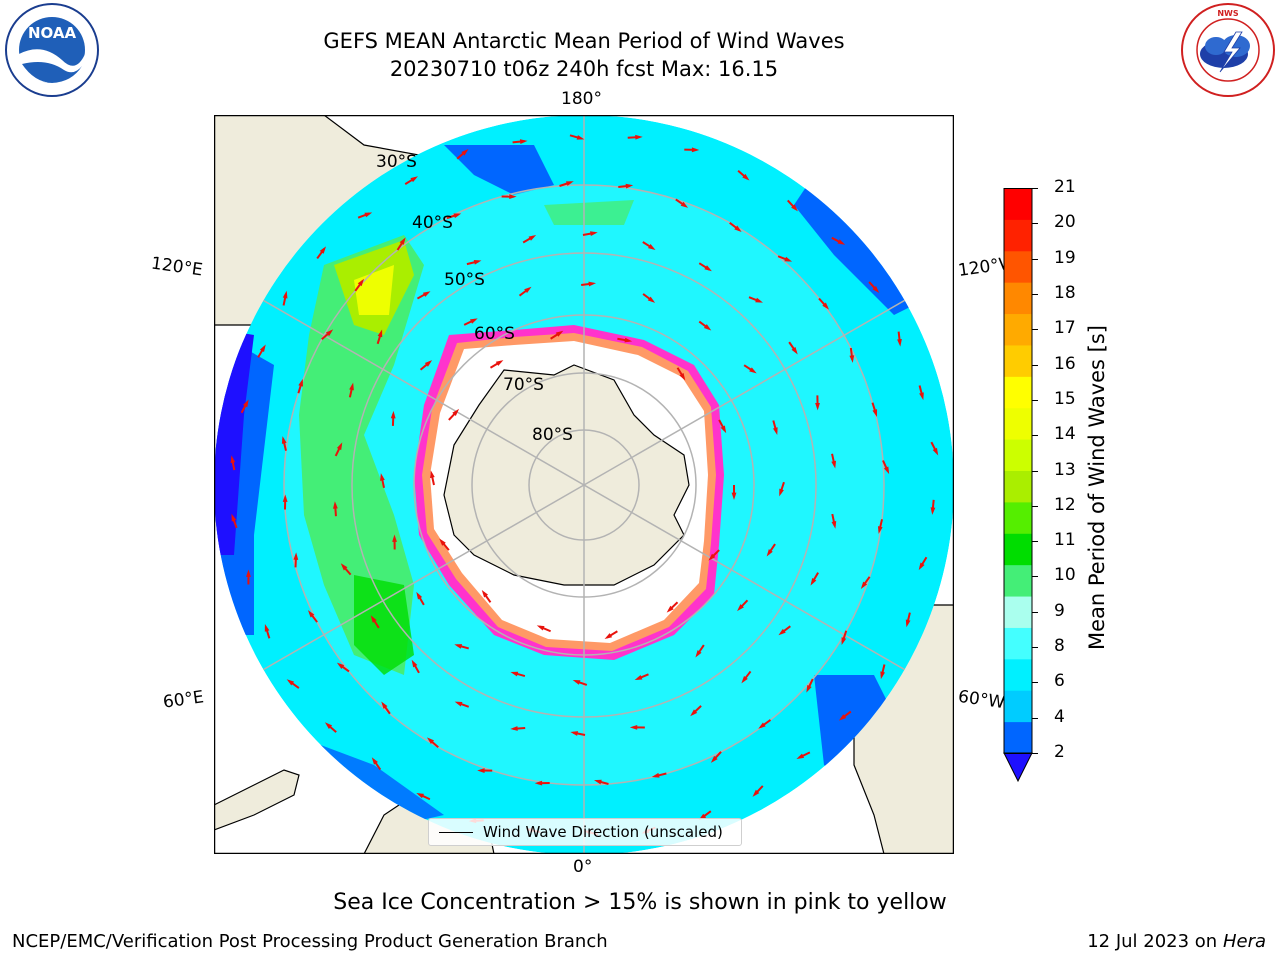  What do you see at coordinates (1059, 716) in the screenshot?
I see `colorbar-tick-label: 4` at bounding box center [1059, 716].